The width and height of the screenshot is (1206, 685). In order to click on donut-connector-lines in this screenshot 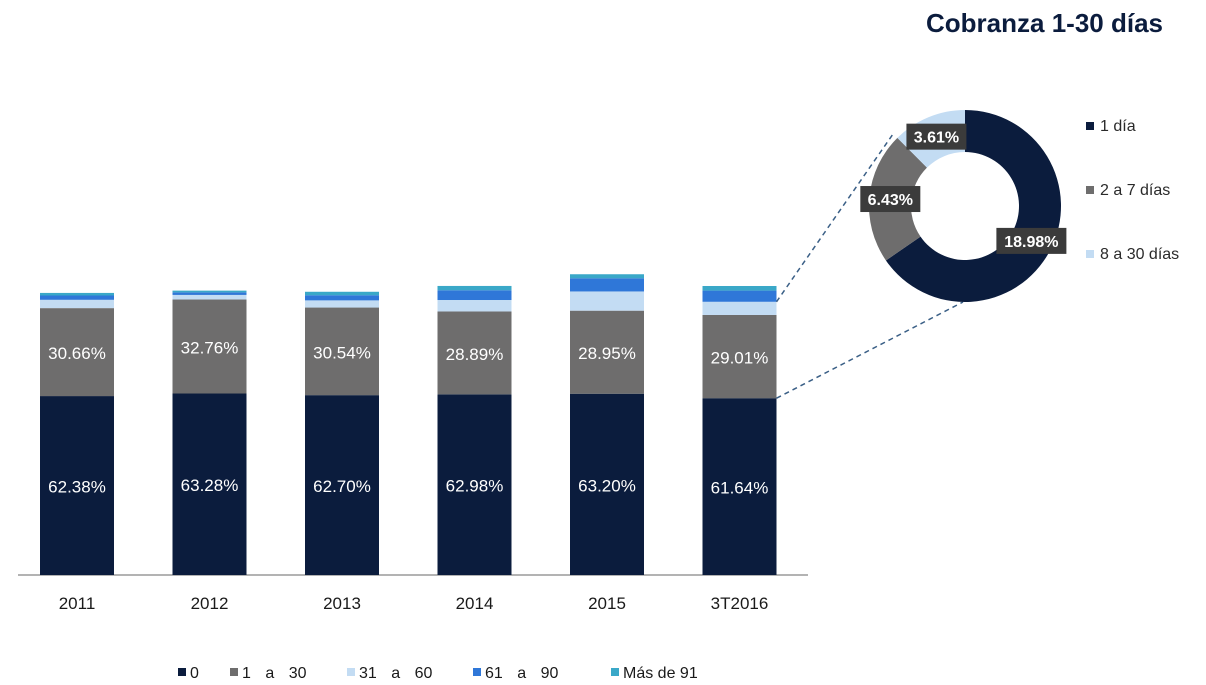, I will do `click(869, 266)`.